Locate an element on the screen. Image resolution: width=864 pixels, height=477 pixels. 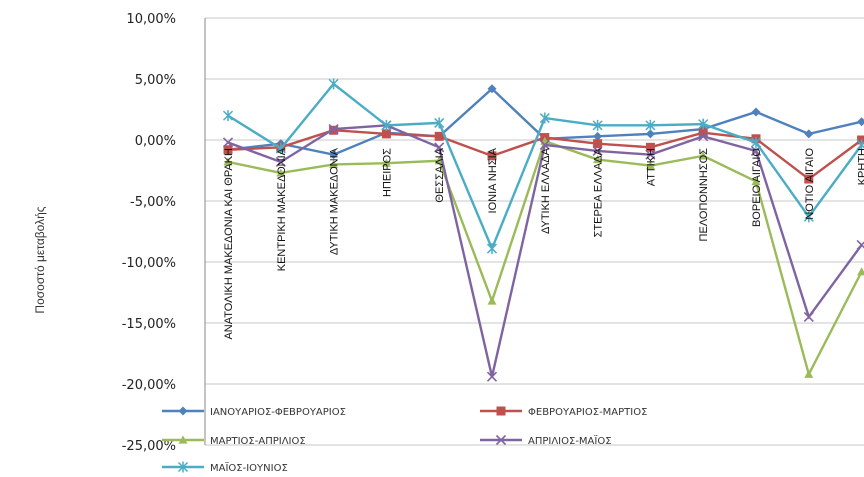
category-label: ΘΕΣΣΑΛΙΑ is located at coordinates (440, 174).